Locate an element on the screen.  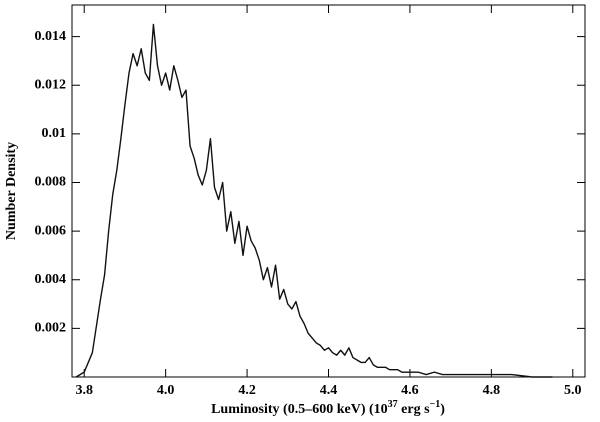
y-axis-label: Number Density is located at coordinates (11, 191).